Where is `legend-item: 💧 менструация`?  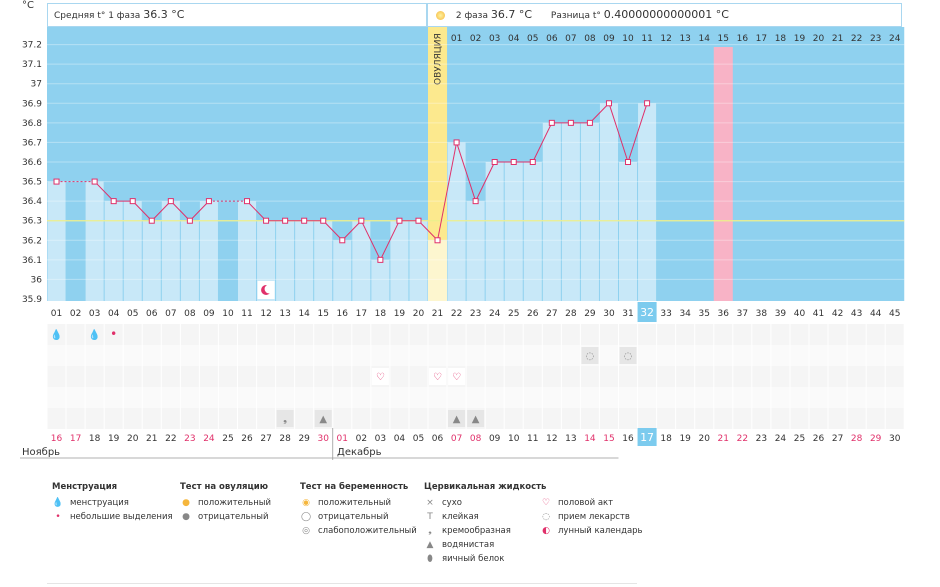
legend-item: 💧 менструация is located at coordinates (112, 503).